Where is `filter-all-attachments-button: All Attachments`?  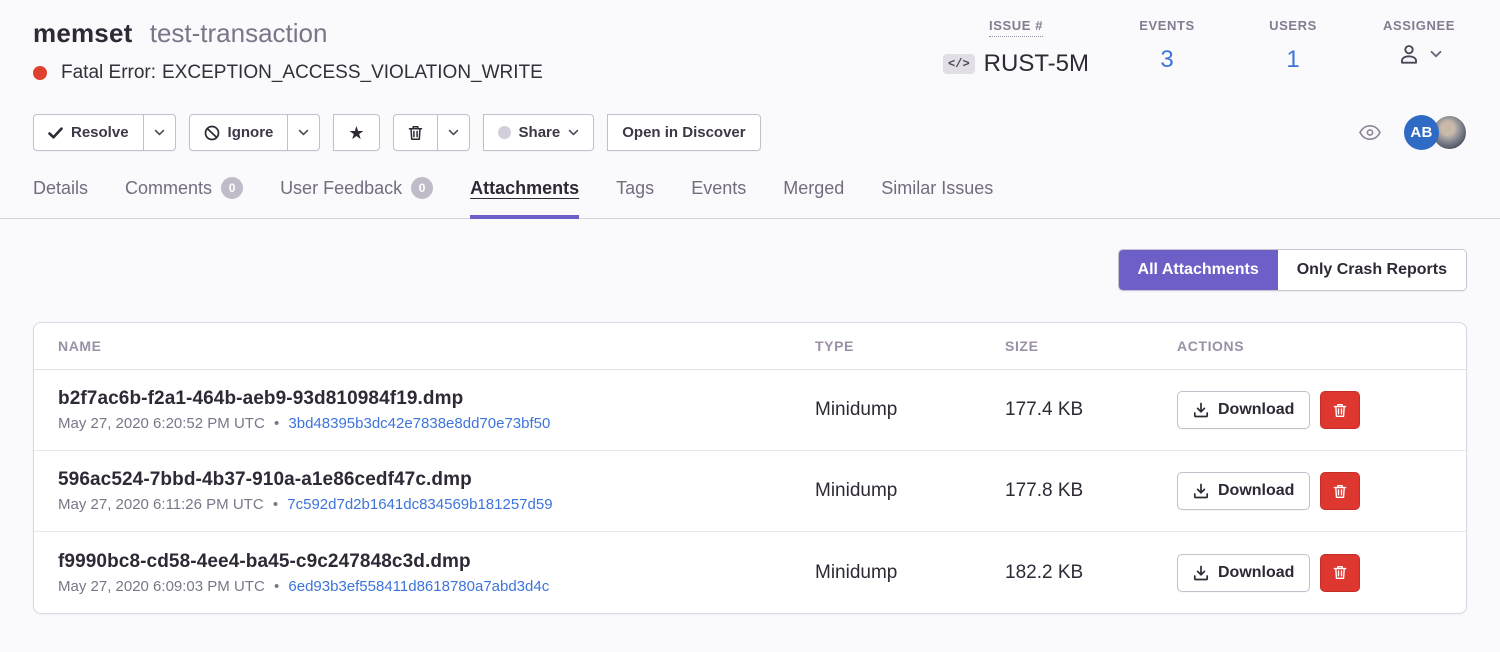
filter-all-attachments-button: All Attachments is located at coordinates (1198, 270).